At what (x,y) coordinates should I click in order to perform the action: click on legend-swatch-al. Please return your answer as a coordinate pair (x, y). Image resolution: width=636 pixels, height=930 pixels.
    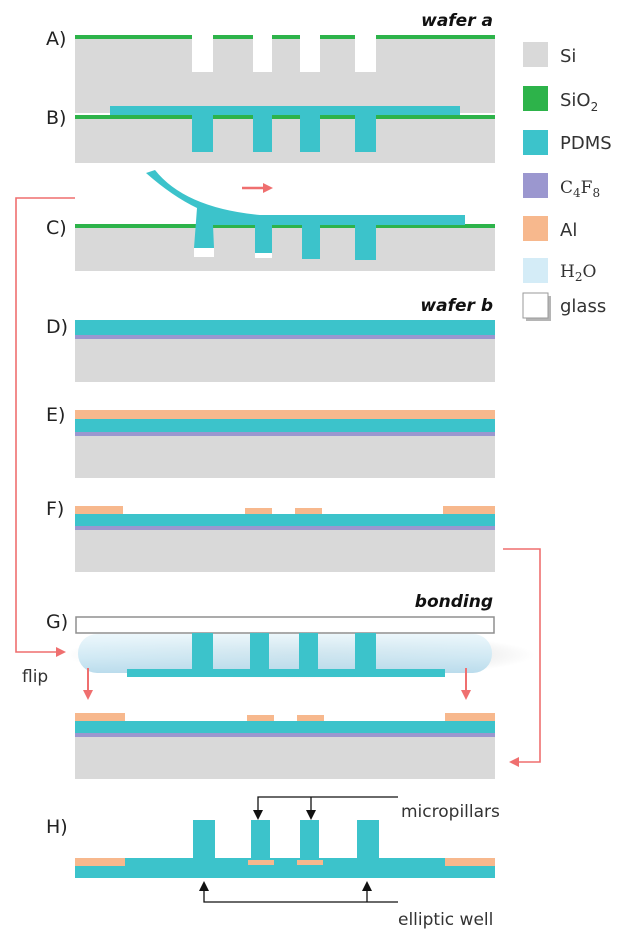
    Looking at the image, I should click on (535, 228).